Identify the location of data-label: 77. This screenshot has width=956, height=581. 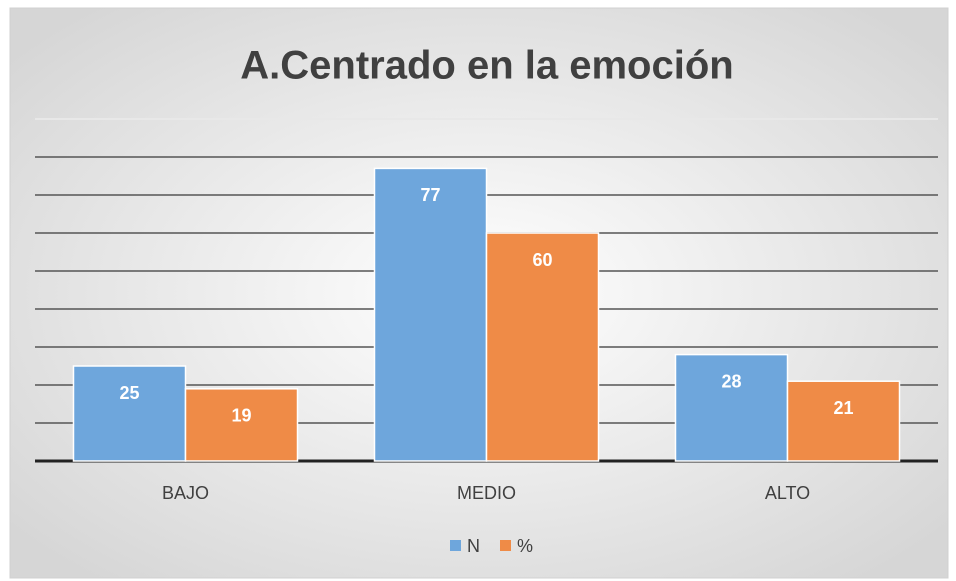
(430, 195).